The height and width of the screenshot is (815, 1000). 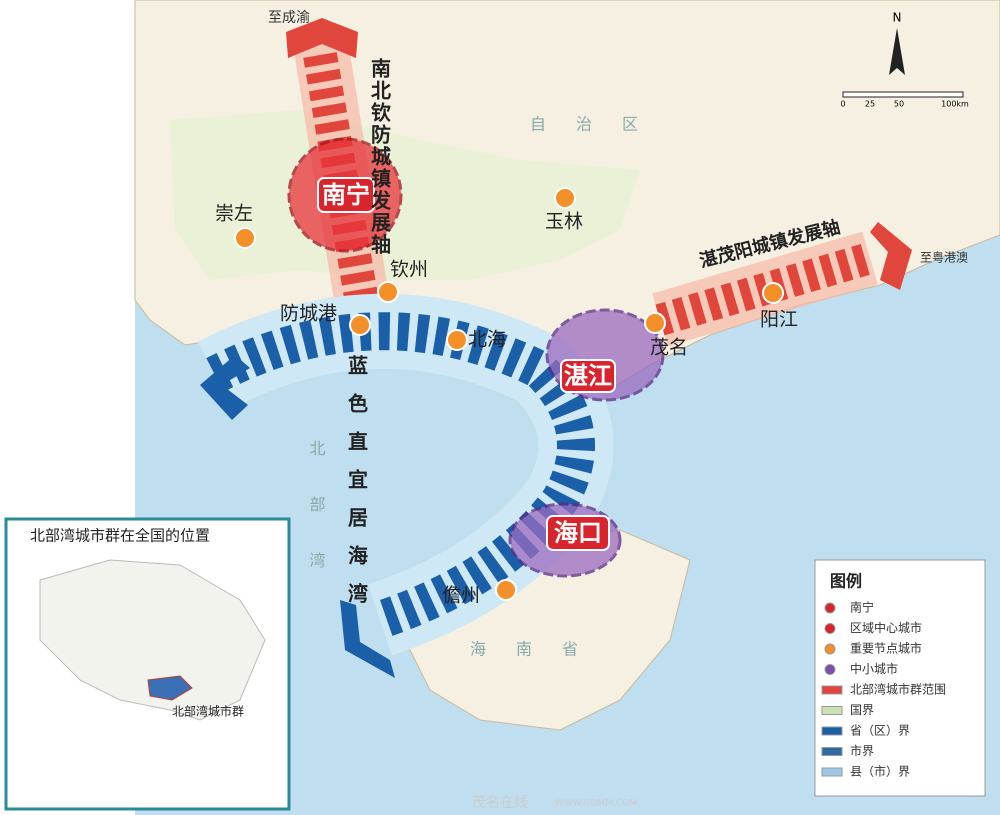 I want to click on scale-label: 25, so click(x=870, y=104).